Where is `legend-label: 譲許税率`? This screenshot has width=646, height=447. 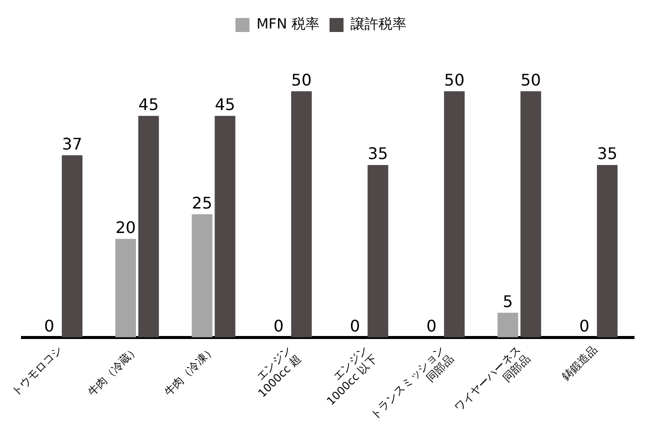
legend-label: 譲許税率 is located at coordinates (378, 24).